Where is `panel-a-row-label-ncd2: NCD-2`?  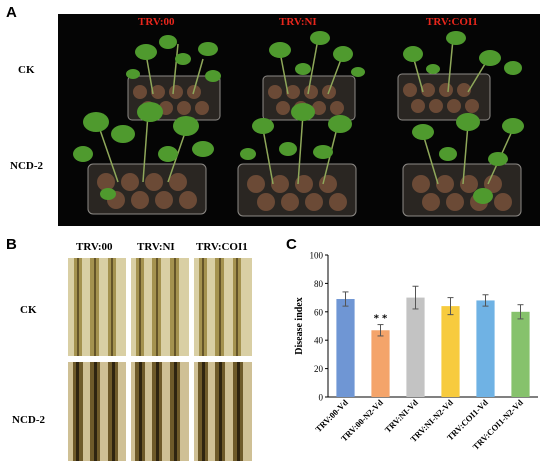
panel-a-row-label-ncd2: NCD-2 is located at coordinates (26, 166).